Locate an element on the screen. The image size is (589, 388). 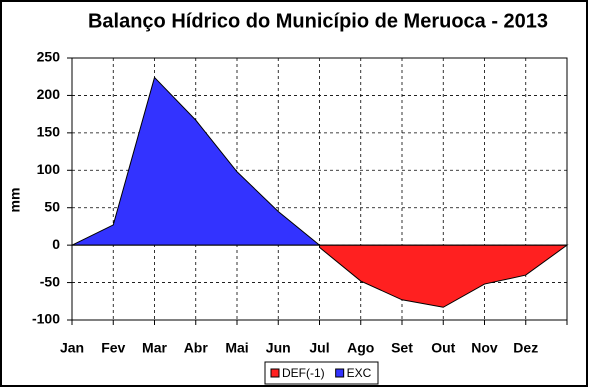
x-tick-label: Jun is located at coordinates (278, 348).